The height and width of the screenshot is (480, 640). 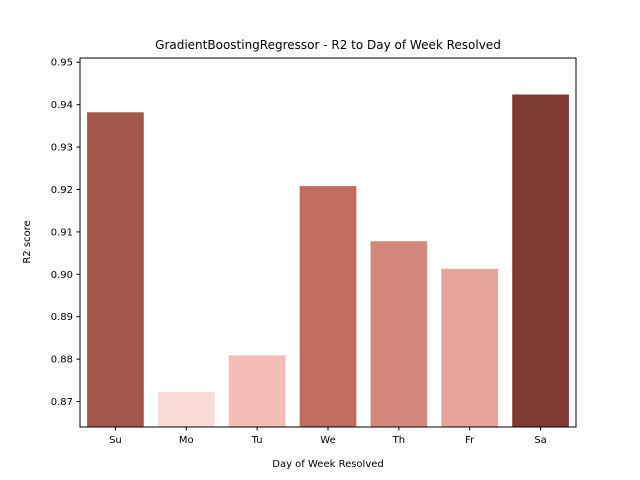 I want to click on y-tick-label: 0.89, so click(x=62, y=317).